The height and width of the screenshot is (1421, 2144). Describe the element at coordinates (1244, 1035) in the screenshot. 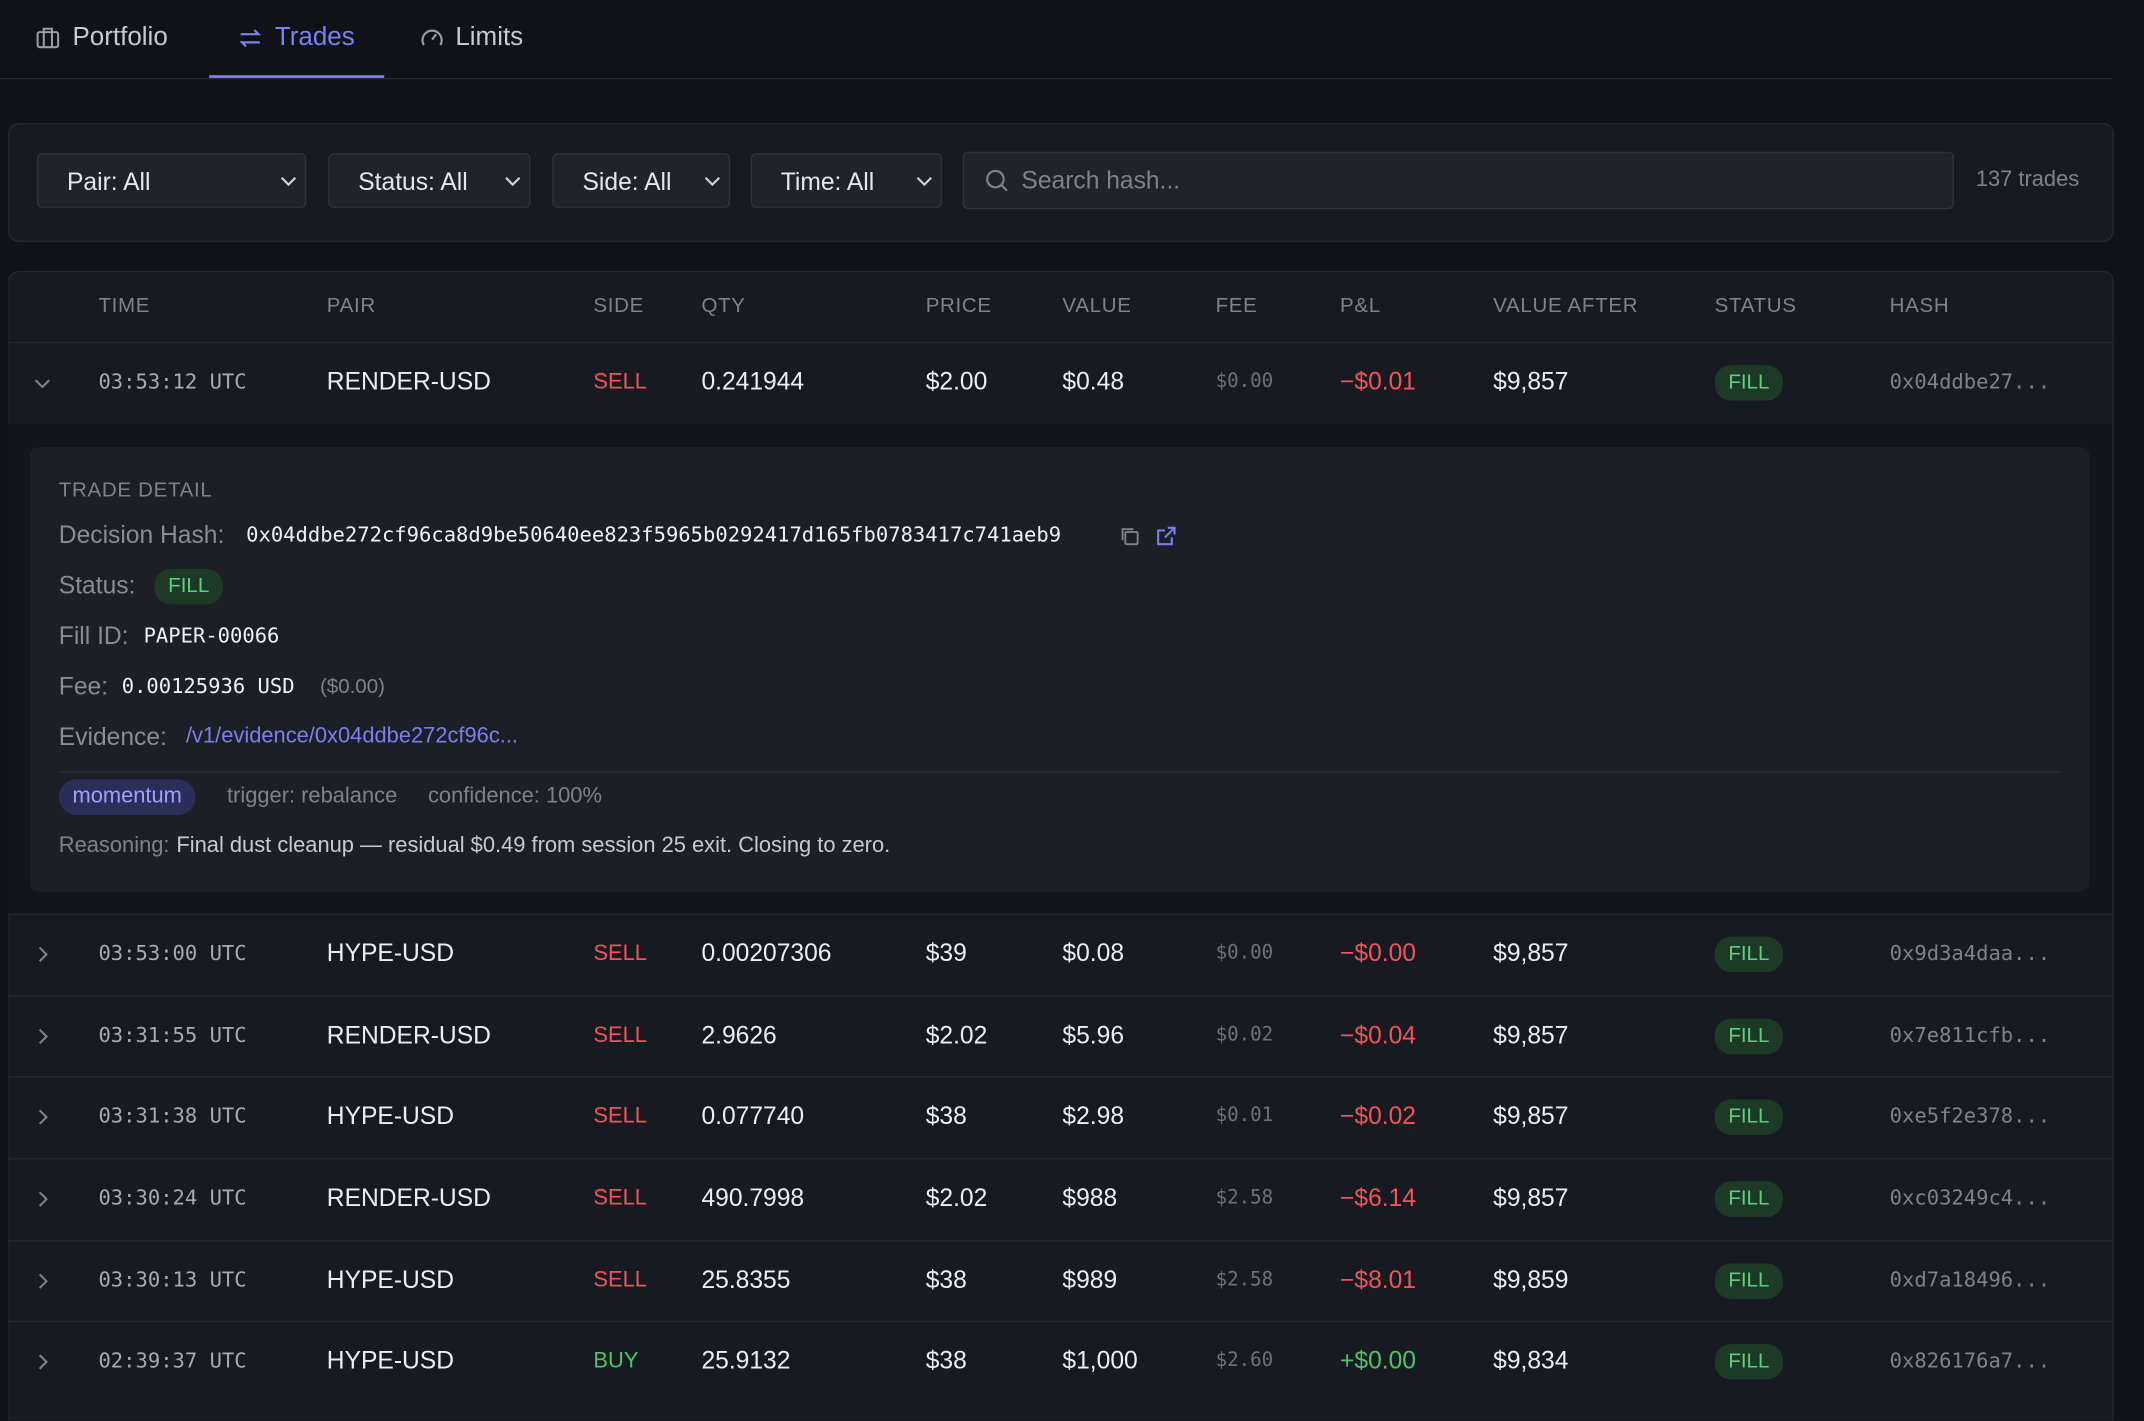

I see `fee-cell: $0.02` at that location.